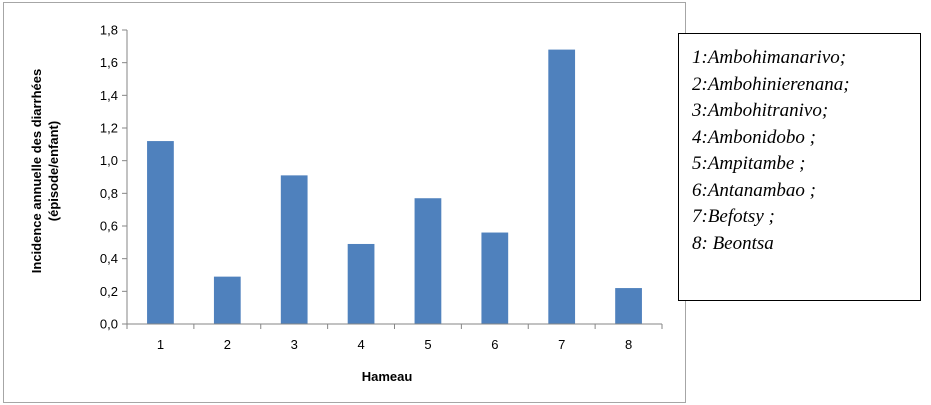 This screenshot has height=405, width=931. I want to click on y-axis-title-line2: (épisode/enfant), so click(53, 171).